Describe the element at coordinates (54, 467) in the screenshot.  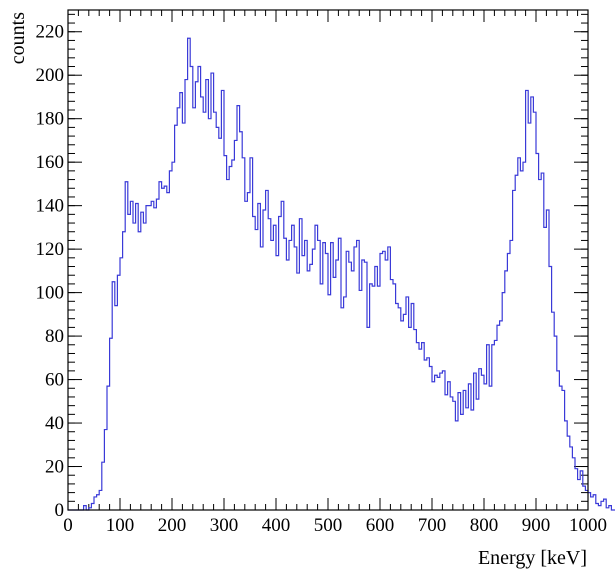
I see `y-tick-label: 20` at that location.